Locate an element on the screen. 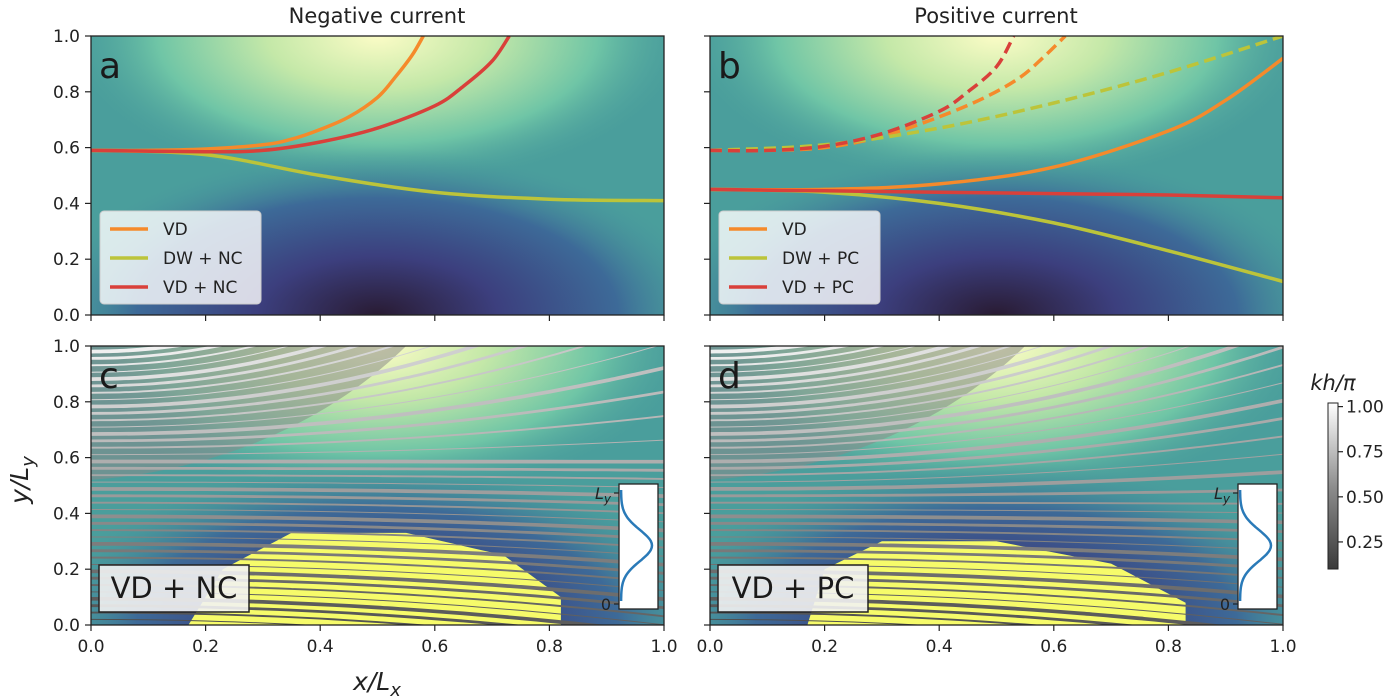 Image resolution: width=1400 pixels, height=700 pixels. series-line-dw-nc is located at coordinates (377, 175).